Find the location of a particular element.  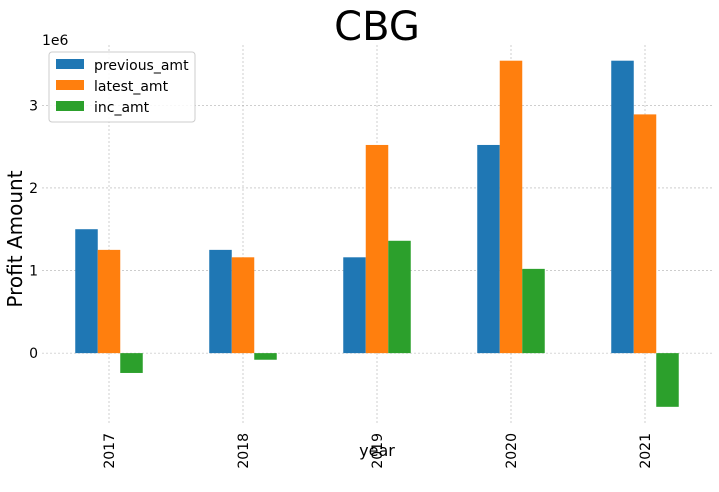

x-tick-label: 2020 is located at coordinates (512, 451).